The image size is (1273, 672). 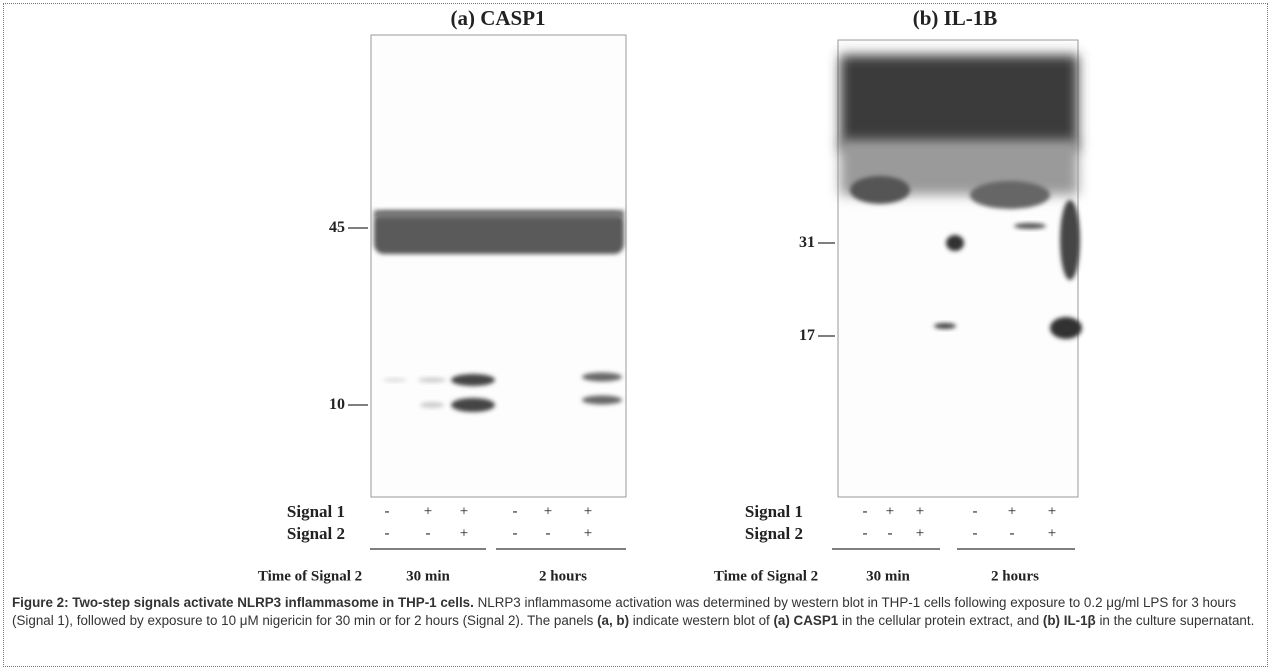 What do you see at coordinates (1069, 620) in the screenshot?
I see `caption-text: (b) IL-1β` at bounding box center [1069, 620].